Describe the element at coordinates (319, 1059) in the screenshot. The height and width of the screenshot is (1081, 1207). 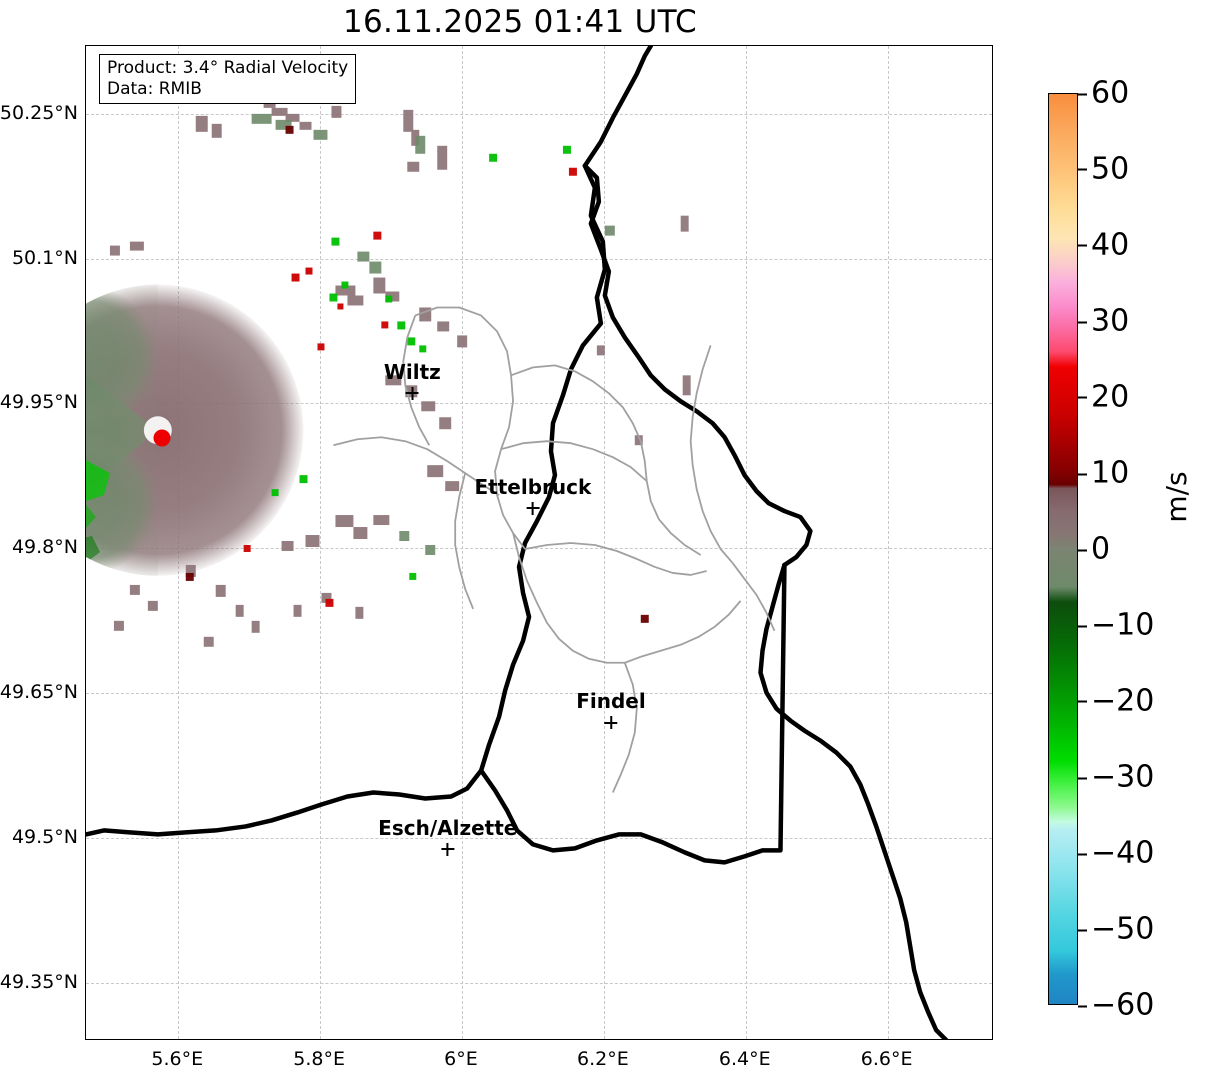
I see `x-axis-tick-label: 5.8°E` at that location.